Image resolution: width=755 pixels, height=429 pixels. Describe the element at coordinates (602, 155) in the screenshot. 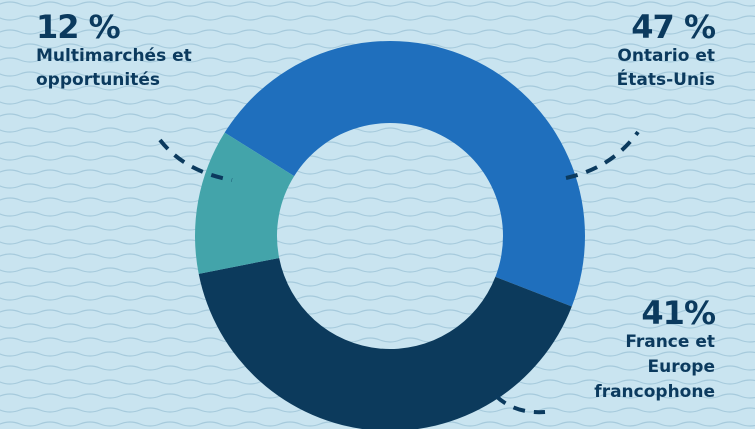

I see `leader-line-ontario` at that location.